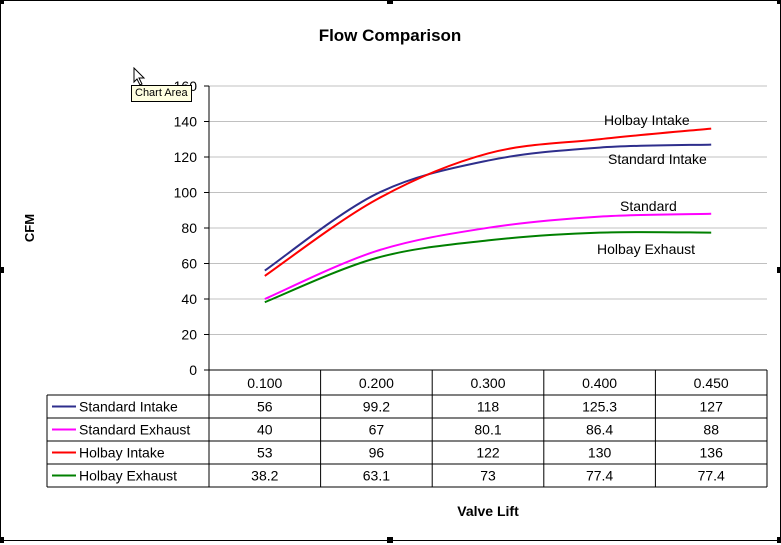 This screenshot has width=781, height=545. I want to click on data-label: 67, so click(377, 430).